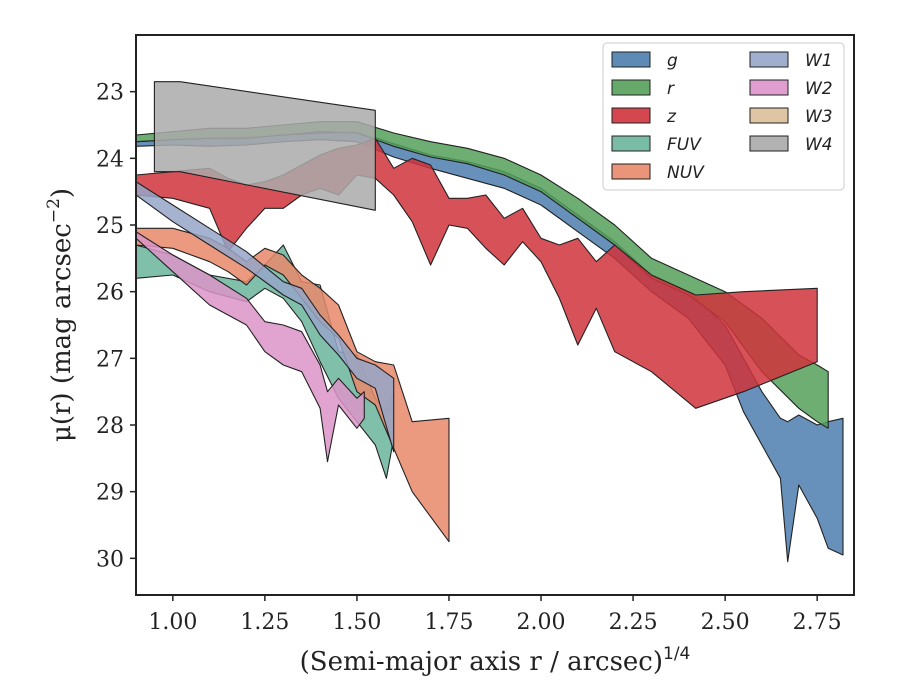 This screenshot has height=700, width=900. What do you see at coordinates (110, 559) in the screenshot?
I see `y-tick-label: 30` at bounding box center [110, 559].